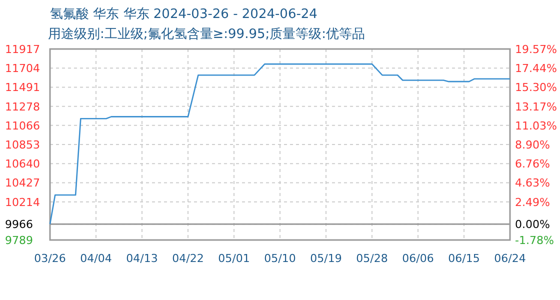 The width and height of the screenshot is (560, 300). What do you see at coordinates (534, 240) in the screenshot?
I see `y2-tick-label: -1.78%` at bounding box center [534, 240].